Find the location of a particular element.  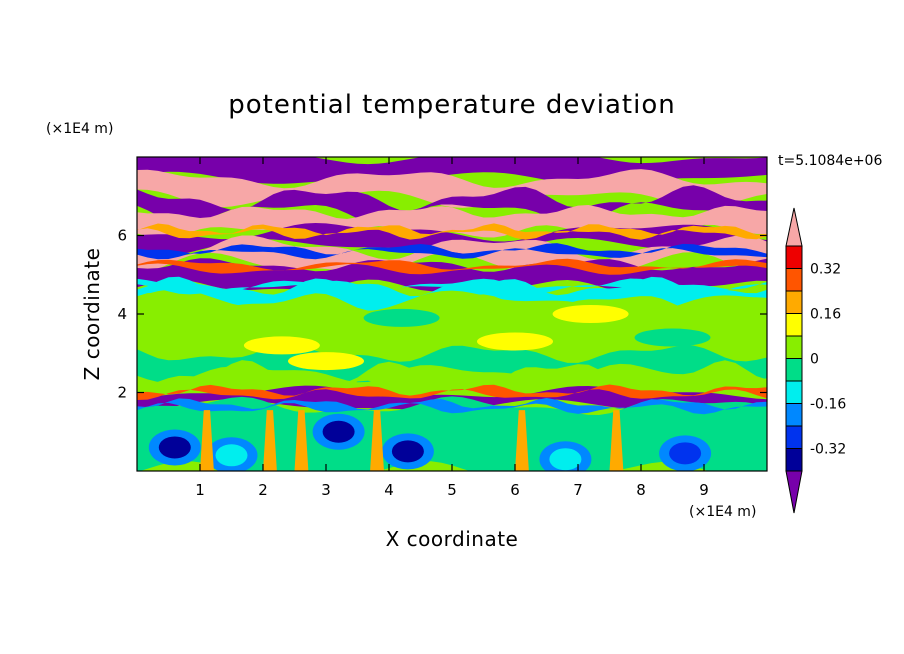

y-axis-unit: (×1E4 m) is located at coordinates (79, 129).